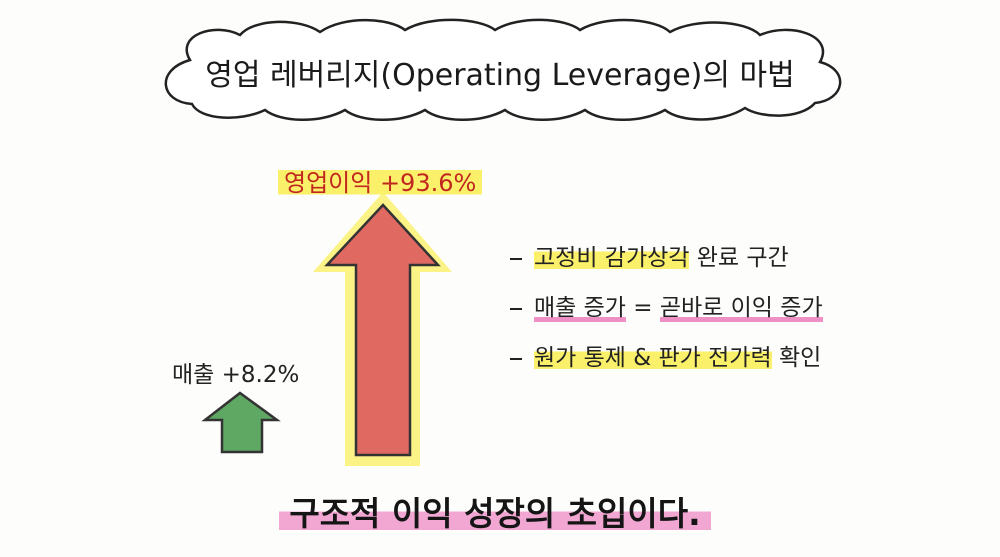  I want to click on conclusion-text: 구조적 이익 성장의 초입이다., so click(495, 513).